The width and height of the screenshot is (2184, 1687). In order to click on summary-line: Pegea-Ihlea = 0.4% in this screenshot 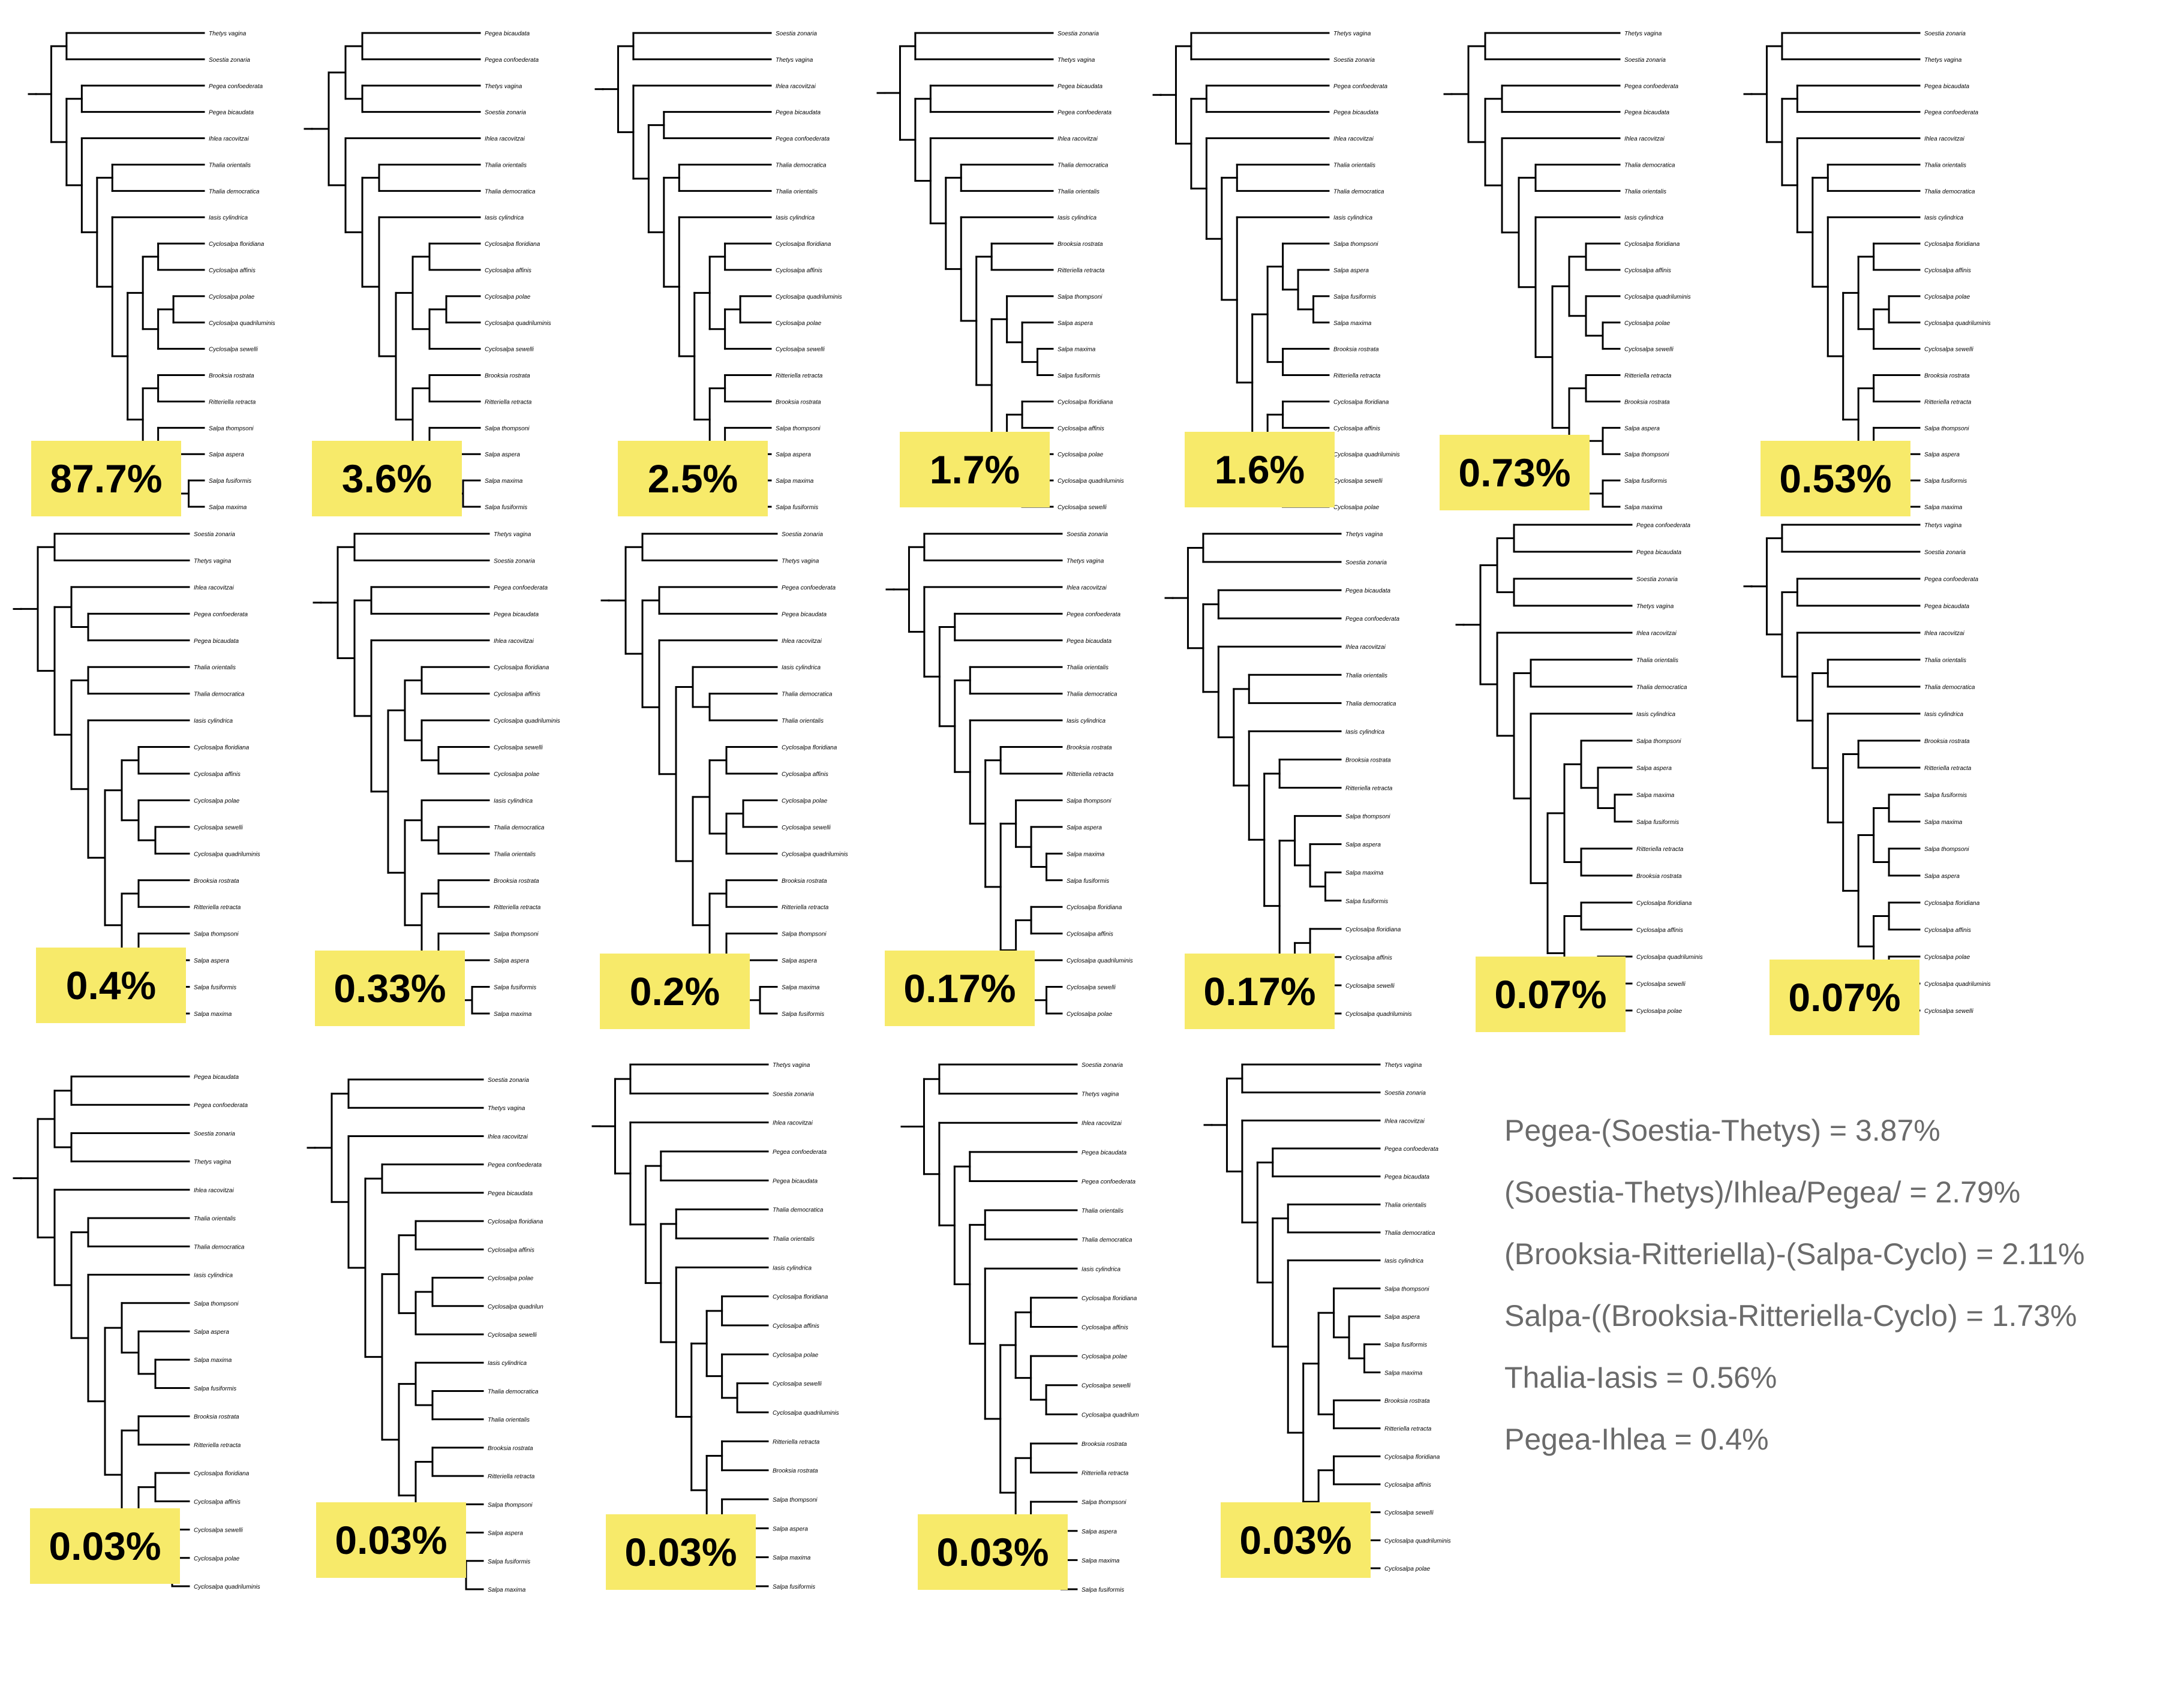, I will do `click(1636, 1439)`.